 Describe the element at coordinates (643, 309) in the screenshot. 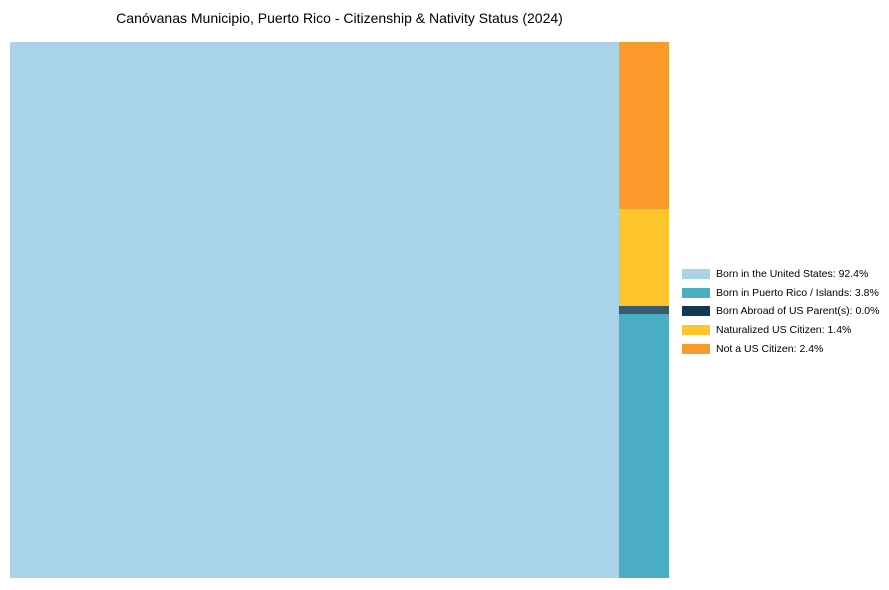

I see `treemap-block-born-abroad-us-parents` at that location.